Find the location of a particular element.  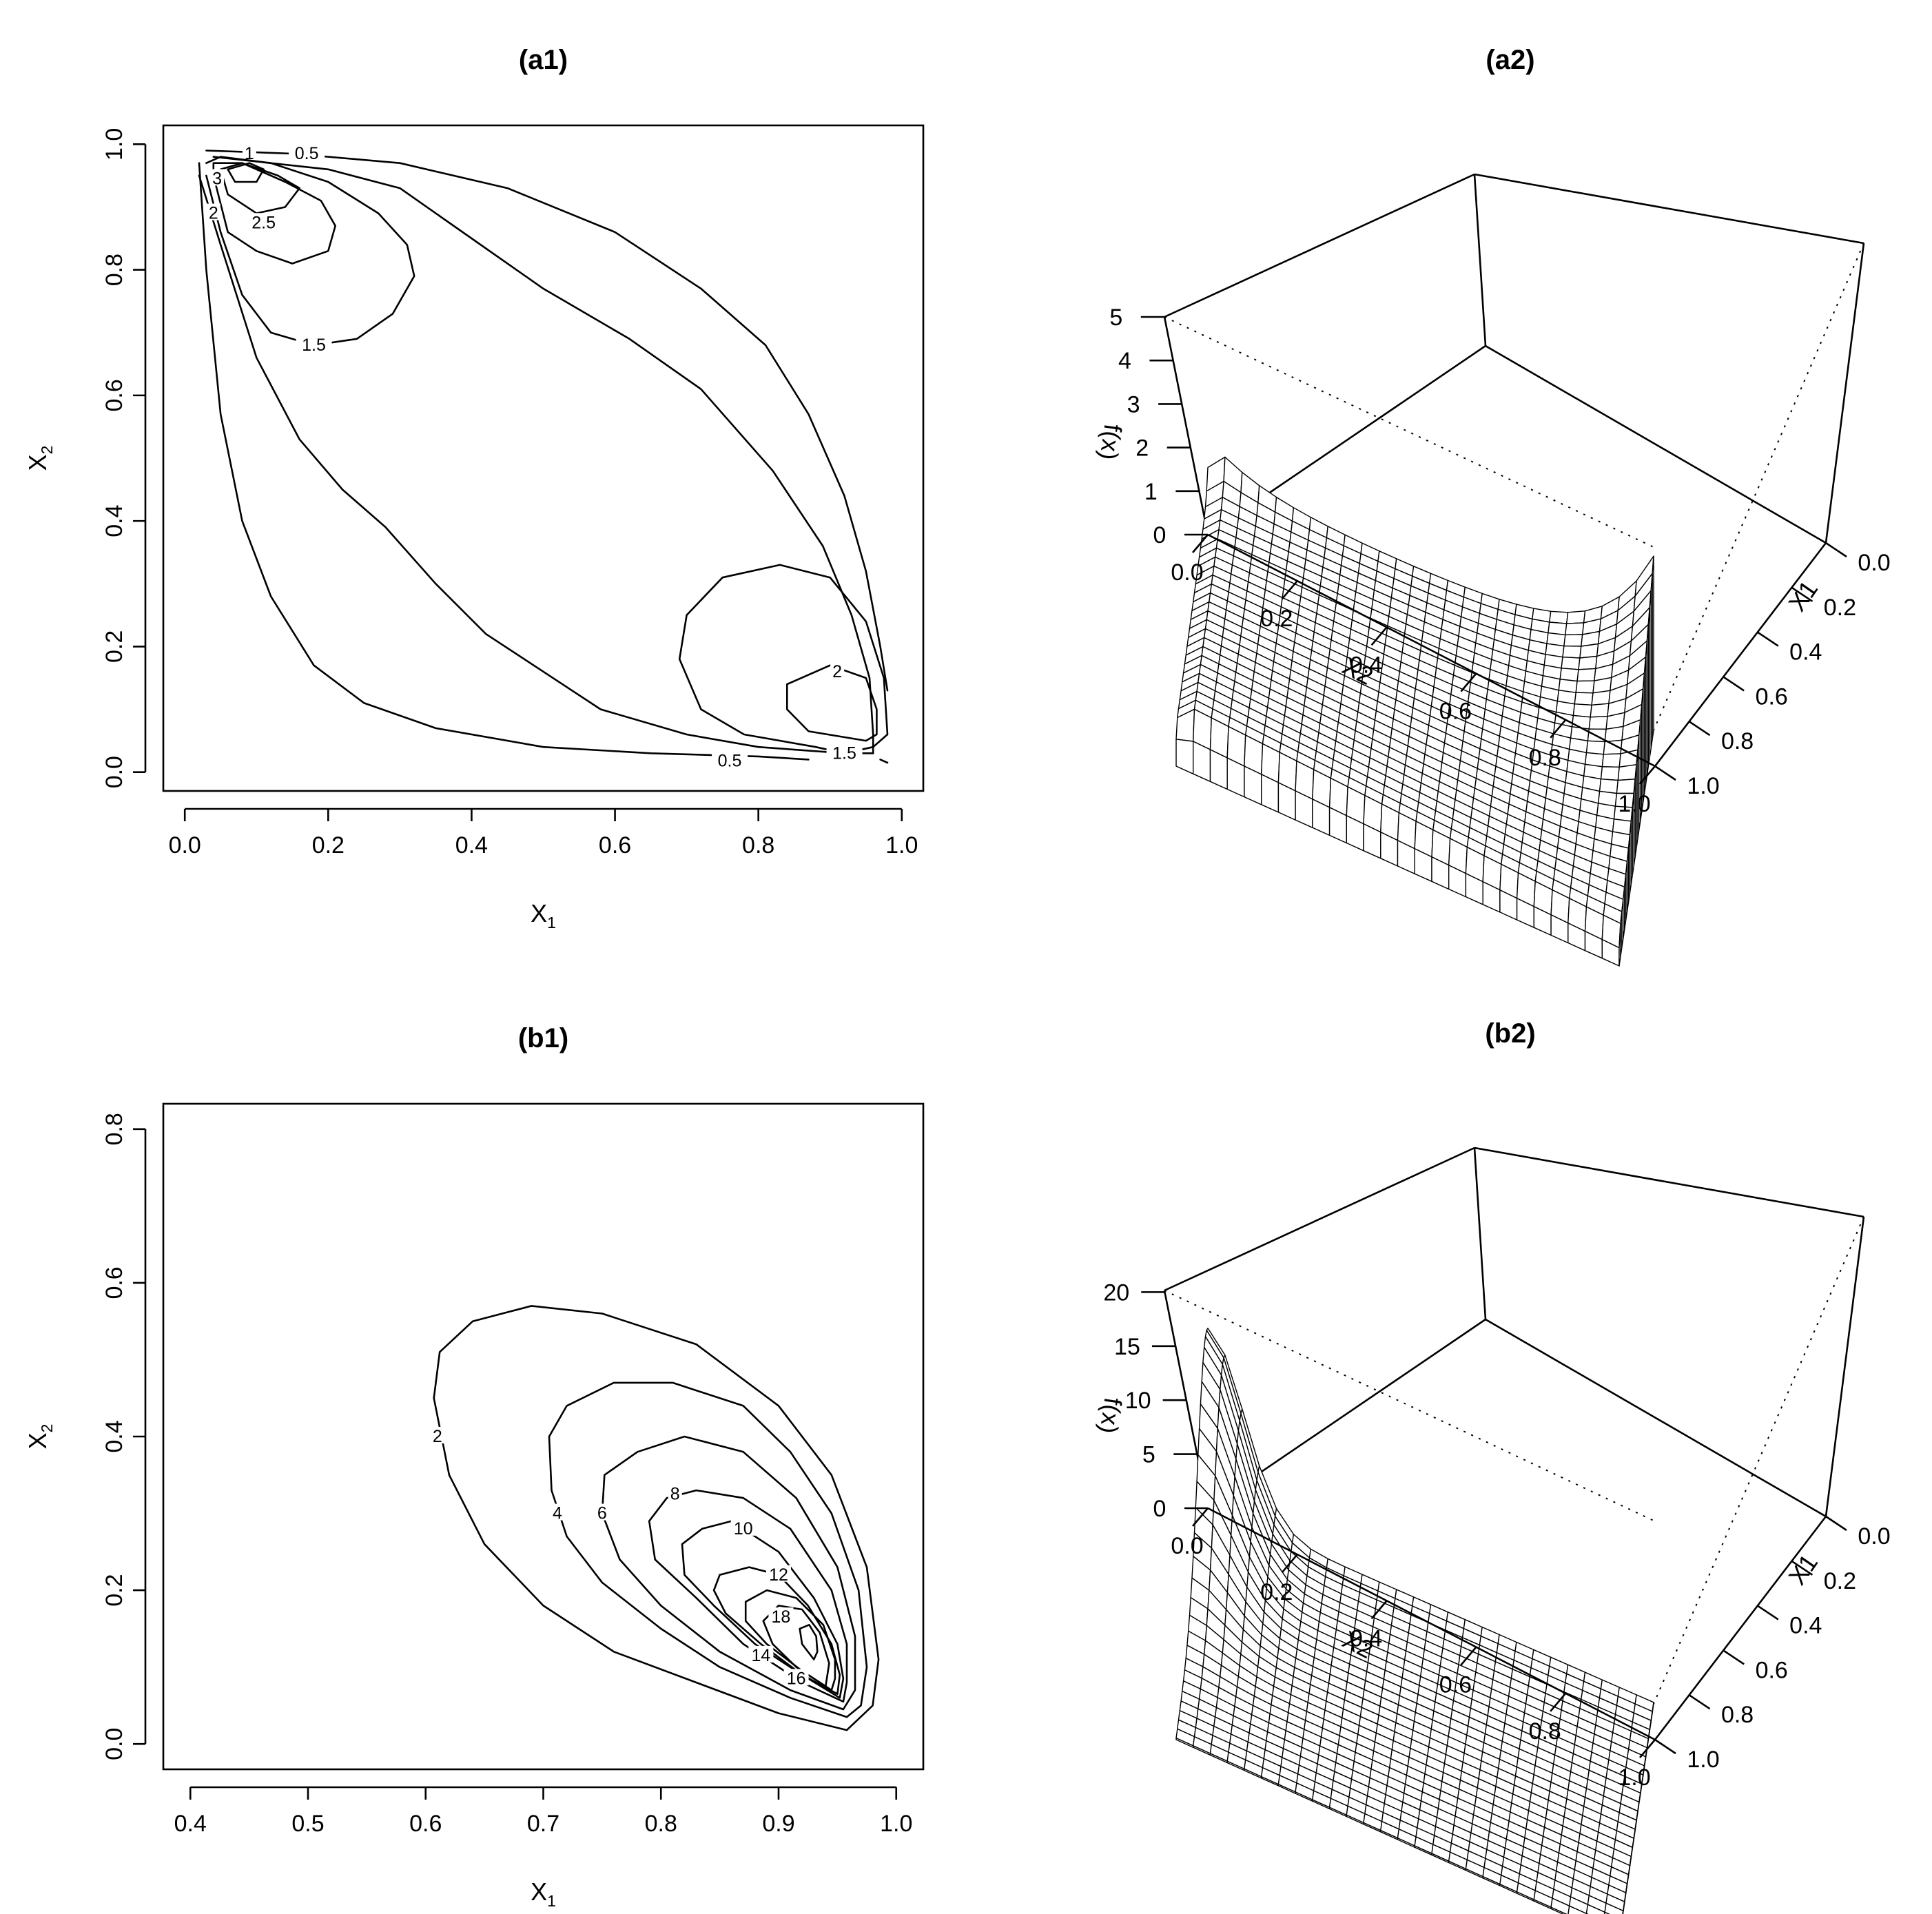

panel-a1-title: (a1) is located at coordinates (543, 60).